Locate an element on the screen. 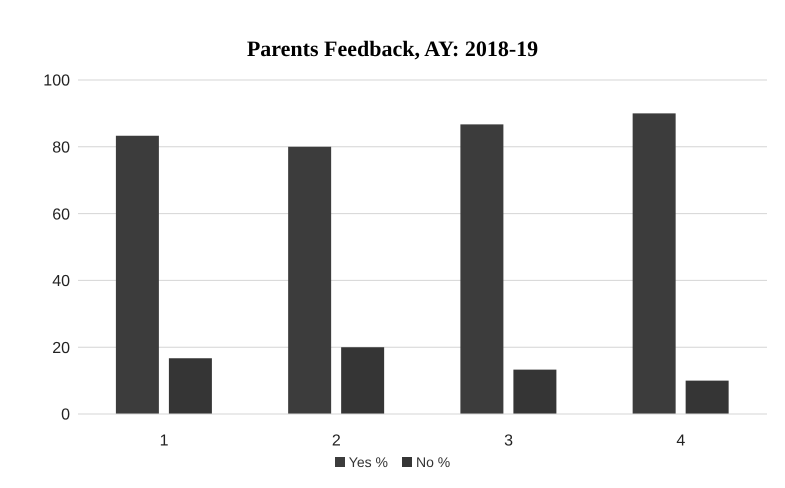 Image resolution: width=785 pixels, height=488 pixels. legend-label: No % is located at coordinates (433, 462).